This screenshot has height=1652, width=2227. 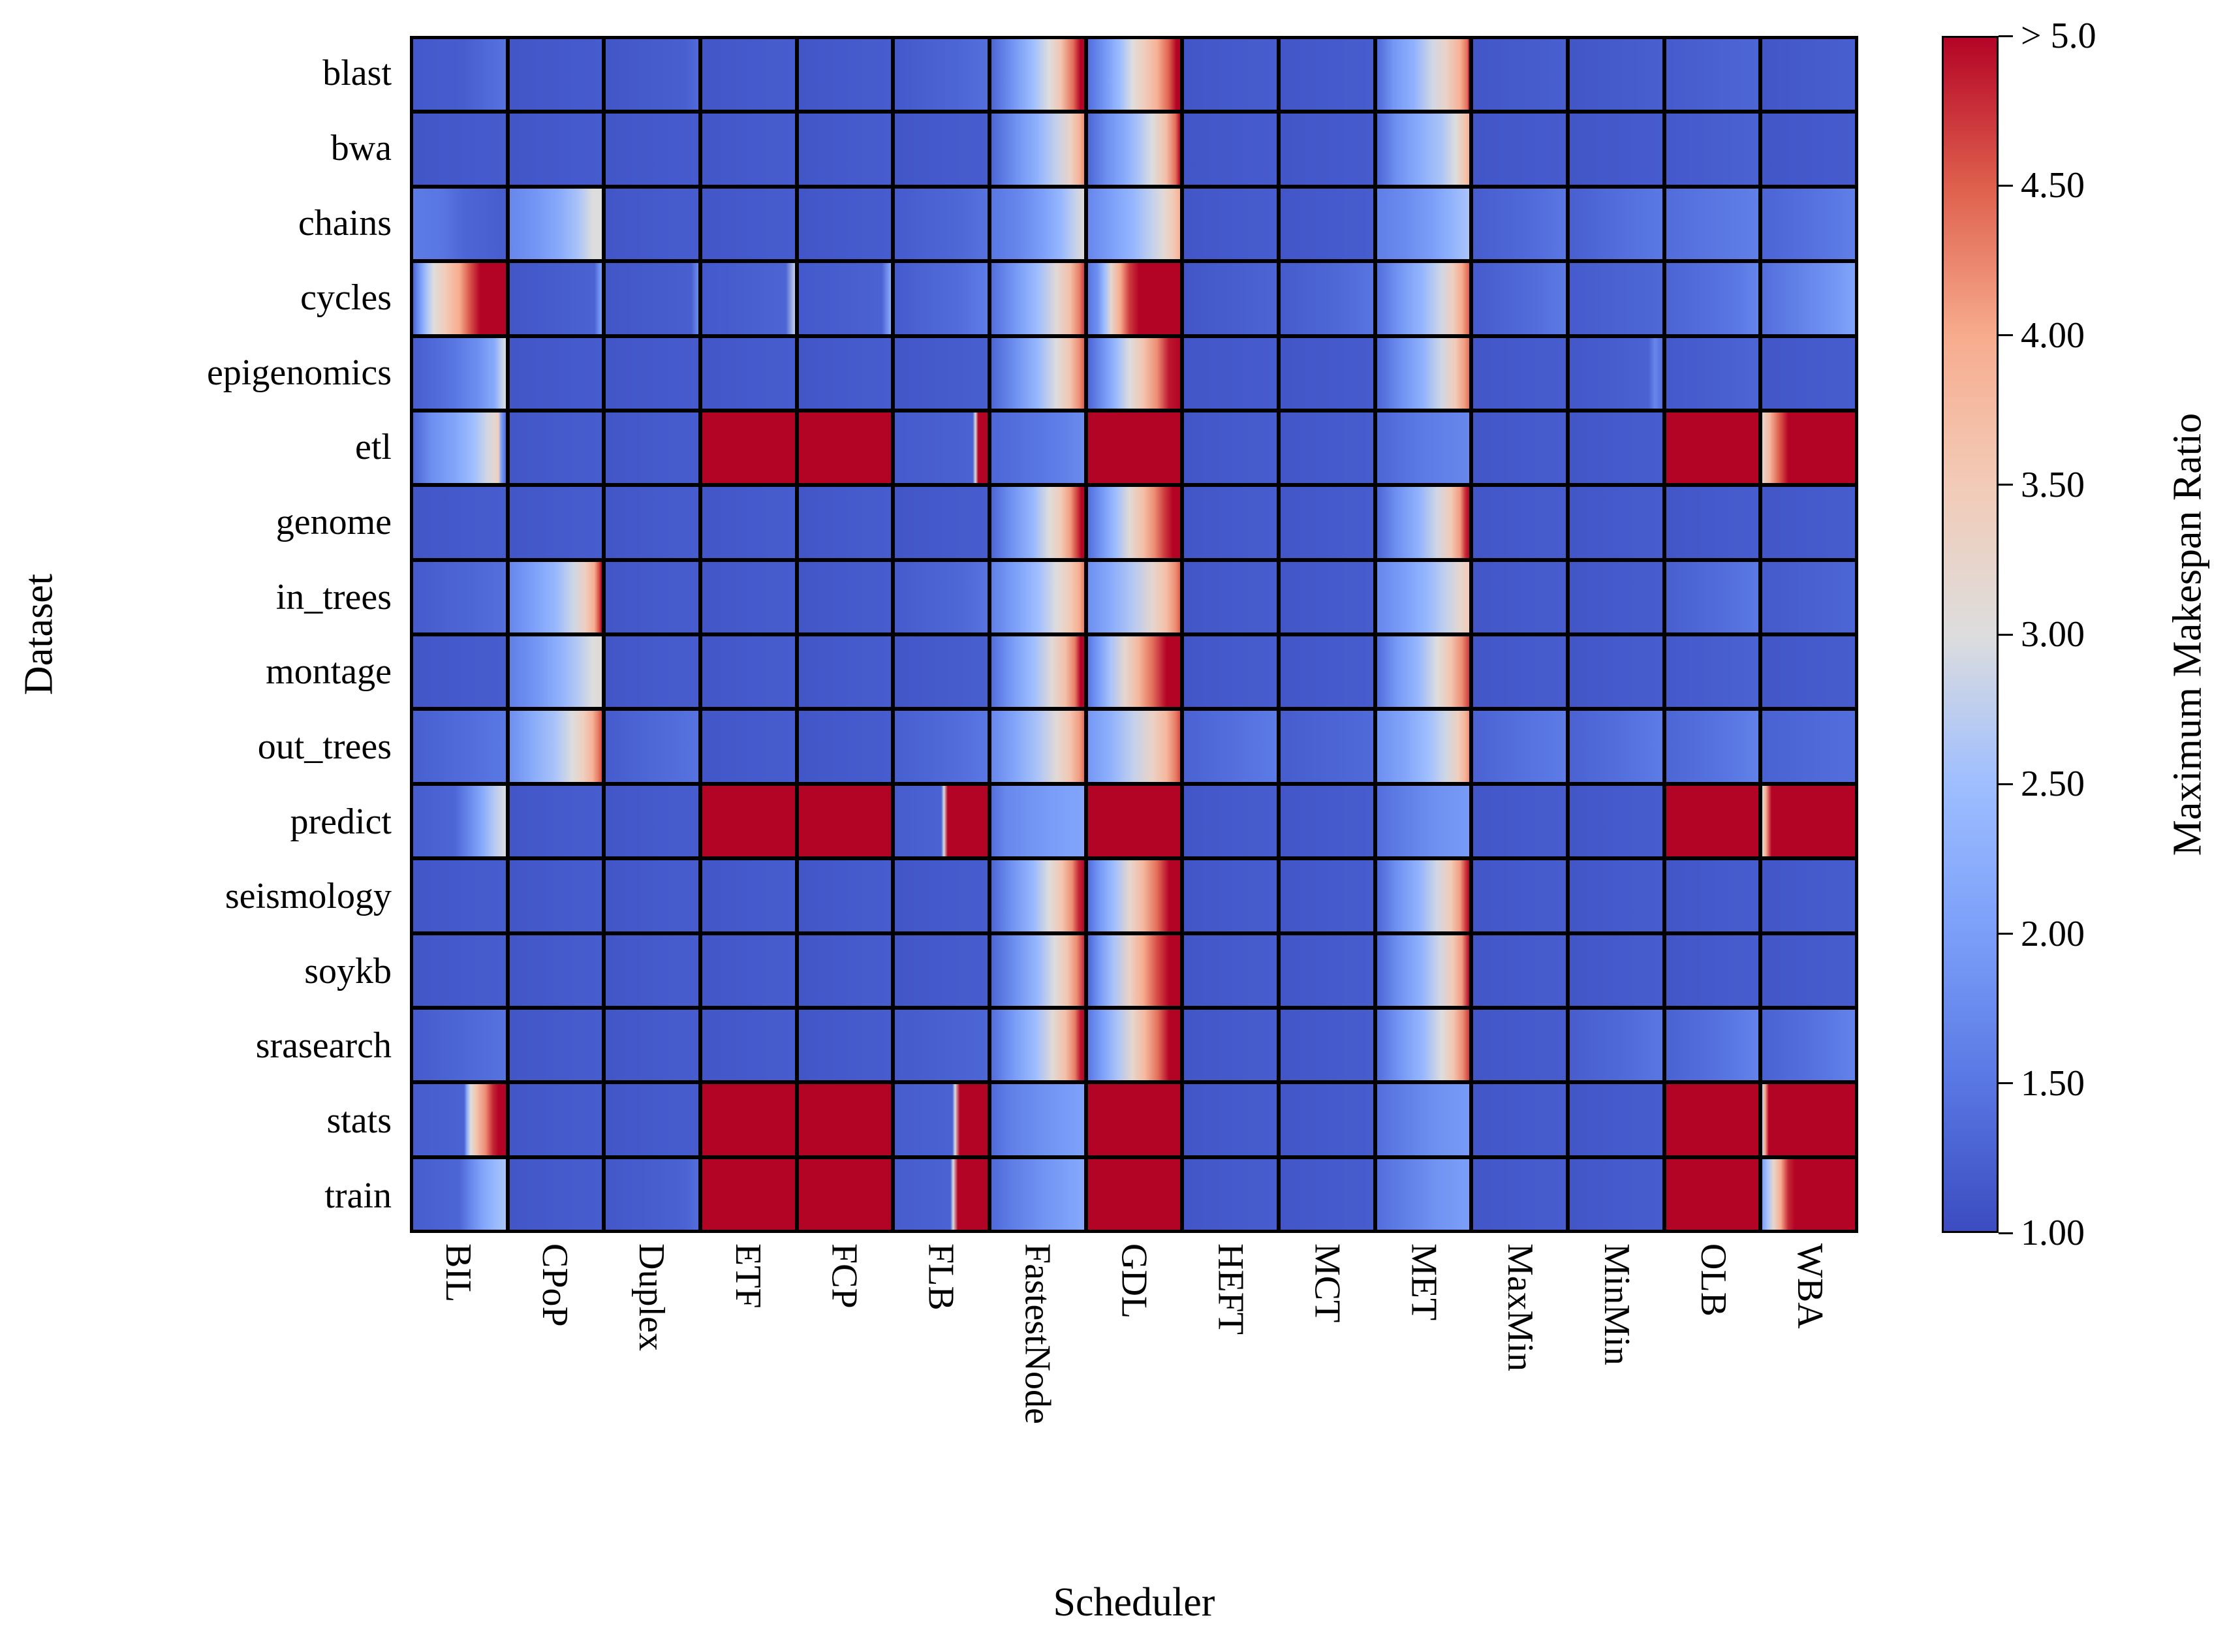 What do you see at coordinates (323, 1046) in the screenshot?
I see `y-tick-label-srasearch: srasearch` at bounding box center [323, 1046].